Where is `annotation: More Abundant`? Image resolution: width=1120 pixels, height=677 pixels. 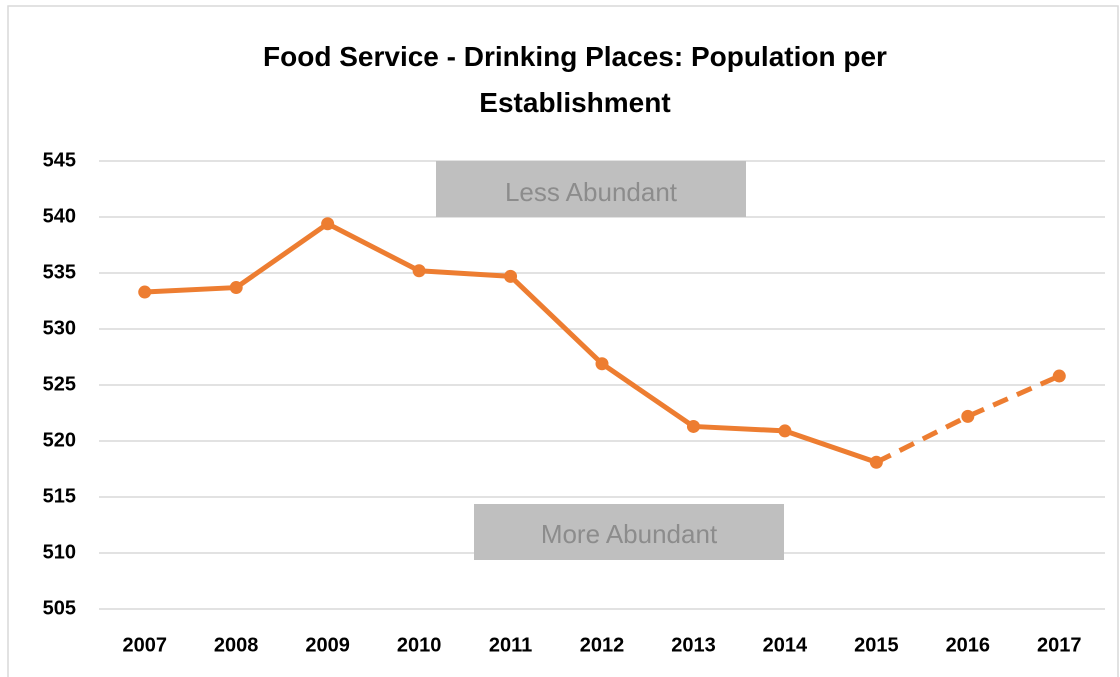 annotation: More Abundant is located at coordinates (629, 534).